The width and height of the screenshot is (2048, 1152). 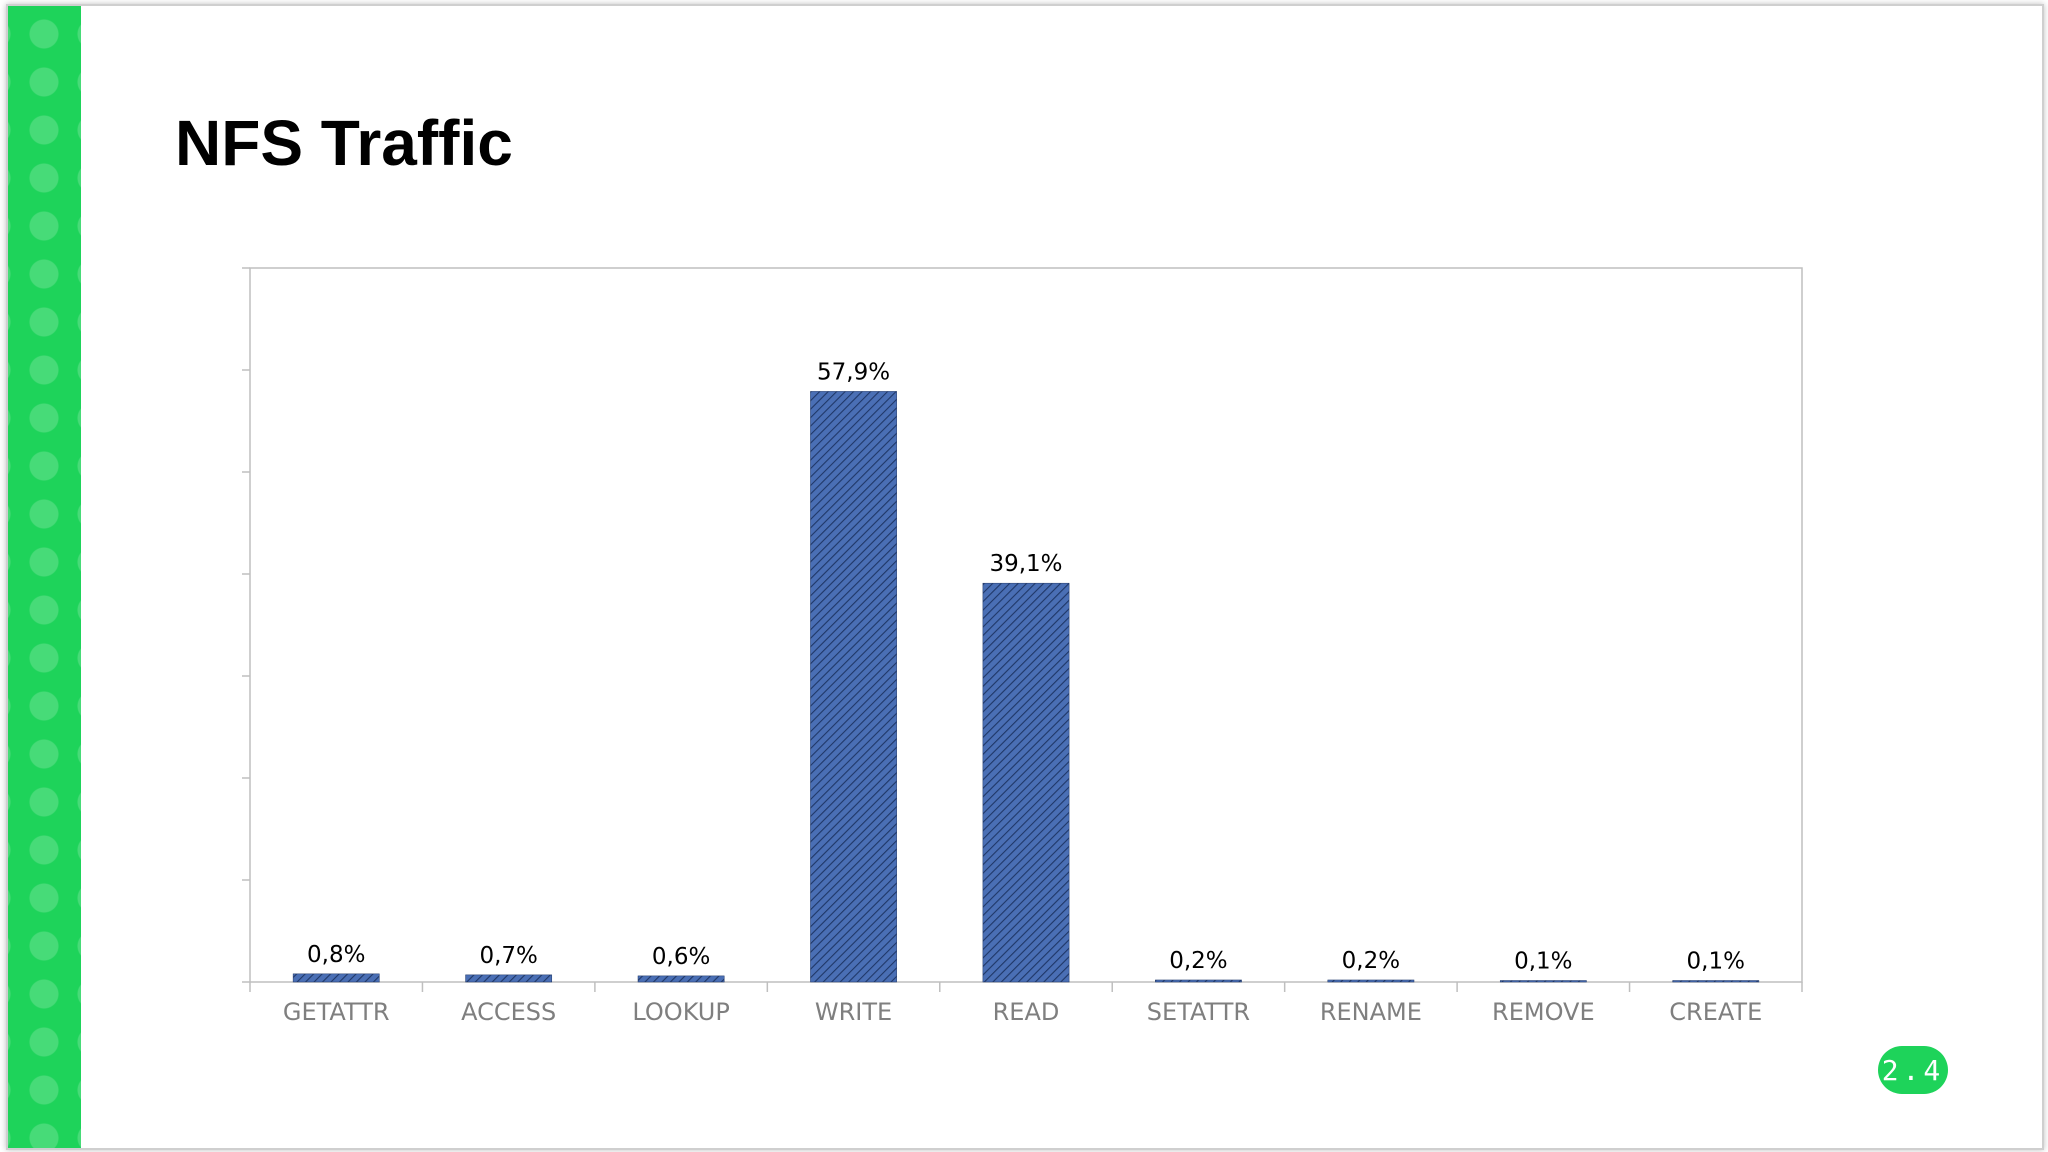 What do you see at coordinates (508, 1012) in the screenshot?
I see `x-tick-label-access: ACCESS` at bounding box center [508, 1012].